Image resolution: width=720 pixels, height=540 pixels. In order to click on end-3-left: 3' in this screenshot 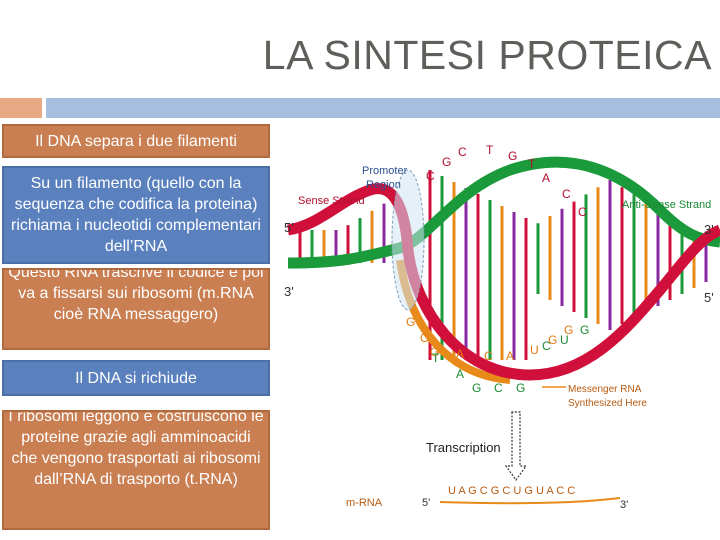, I will do `click(289, 291)`.